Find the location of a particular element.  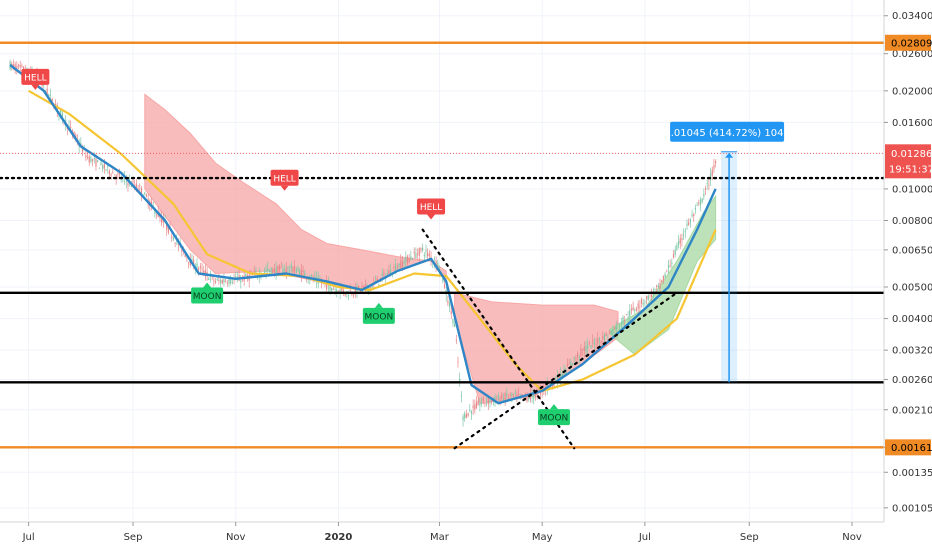

x-tick-label-7: Sep is located at coordinates (749, 537).